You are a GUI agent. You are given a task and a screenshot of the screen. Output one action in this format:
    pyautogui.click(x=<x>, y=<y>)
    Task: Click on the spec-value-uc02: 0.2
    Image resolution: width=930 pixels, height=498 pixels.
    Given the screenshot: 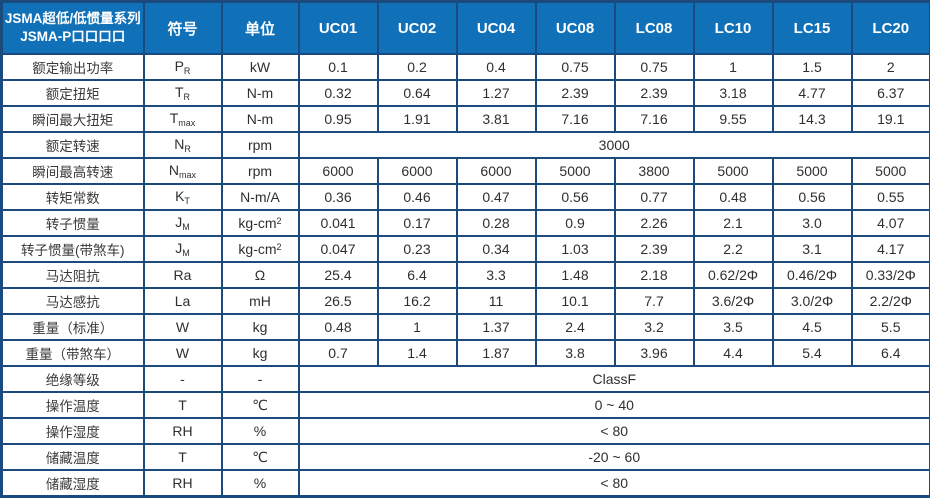 What is the action you would take?
    pyautogui.click(x=417, y=67)
    